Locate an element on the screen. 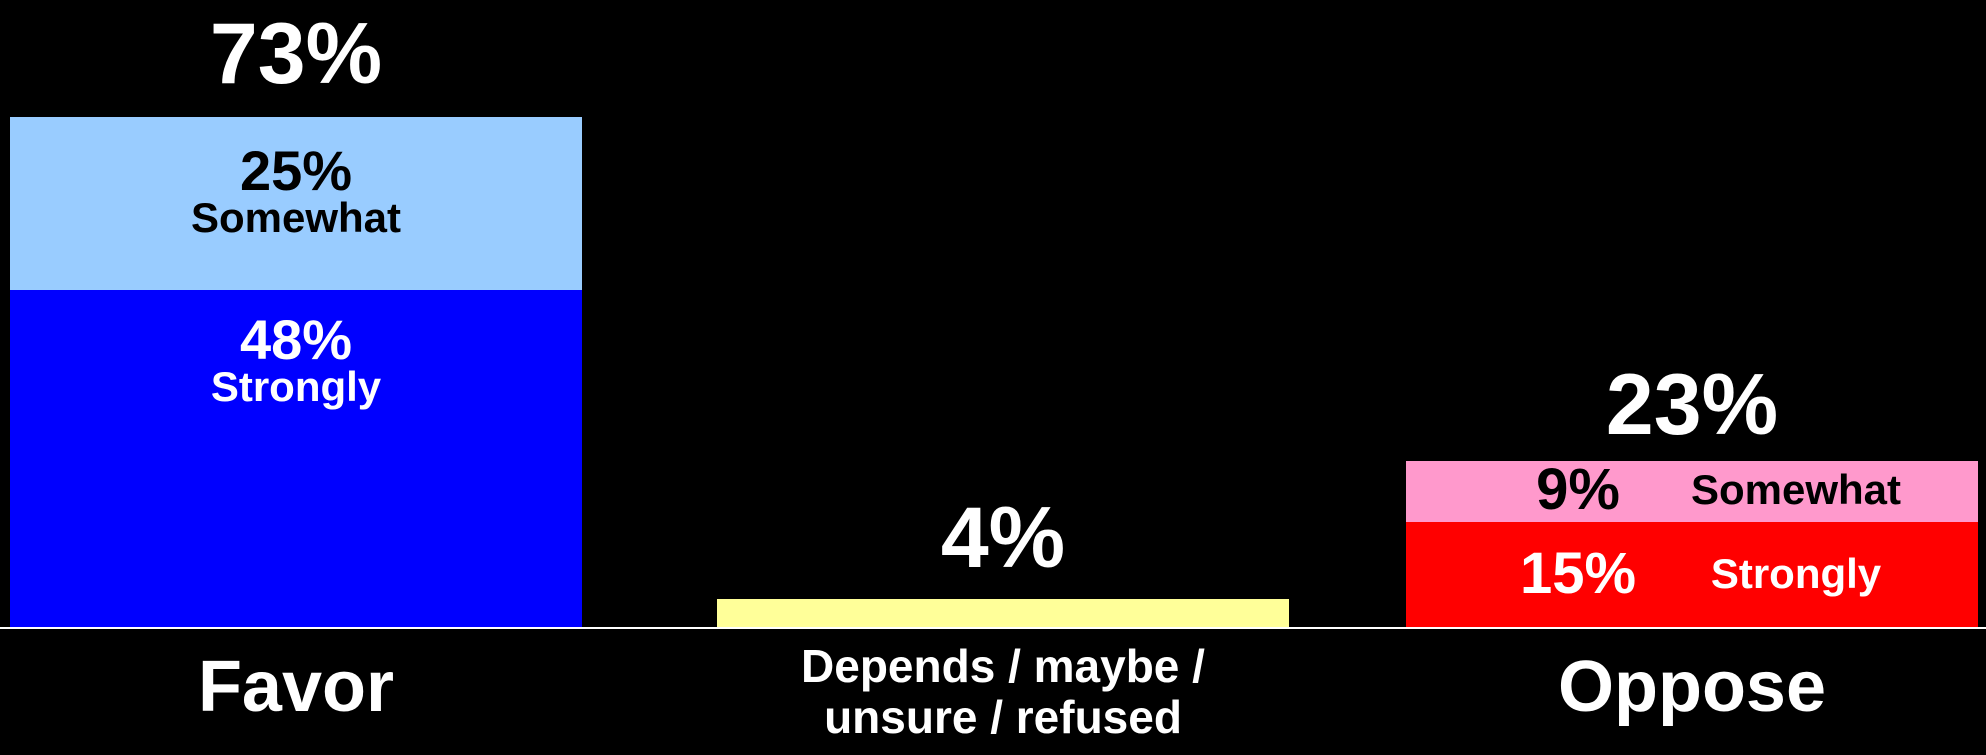 This screenshot has height=755, width=1986. total-value-label: 73% is located at coordinates (296, 54).